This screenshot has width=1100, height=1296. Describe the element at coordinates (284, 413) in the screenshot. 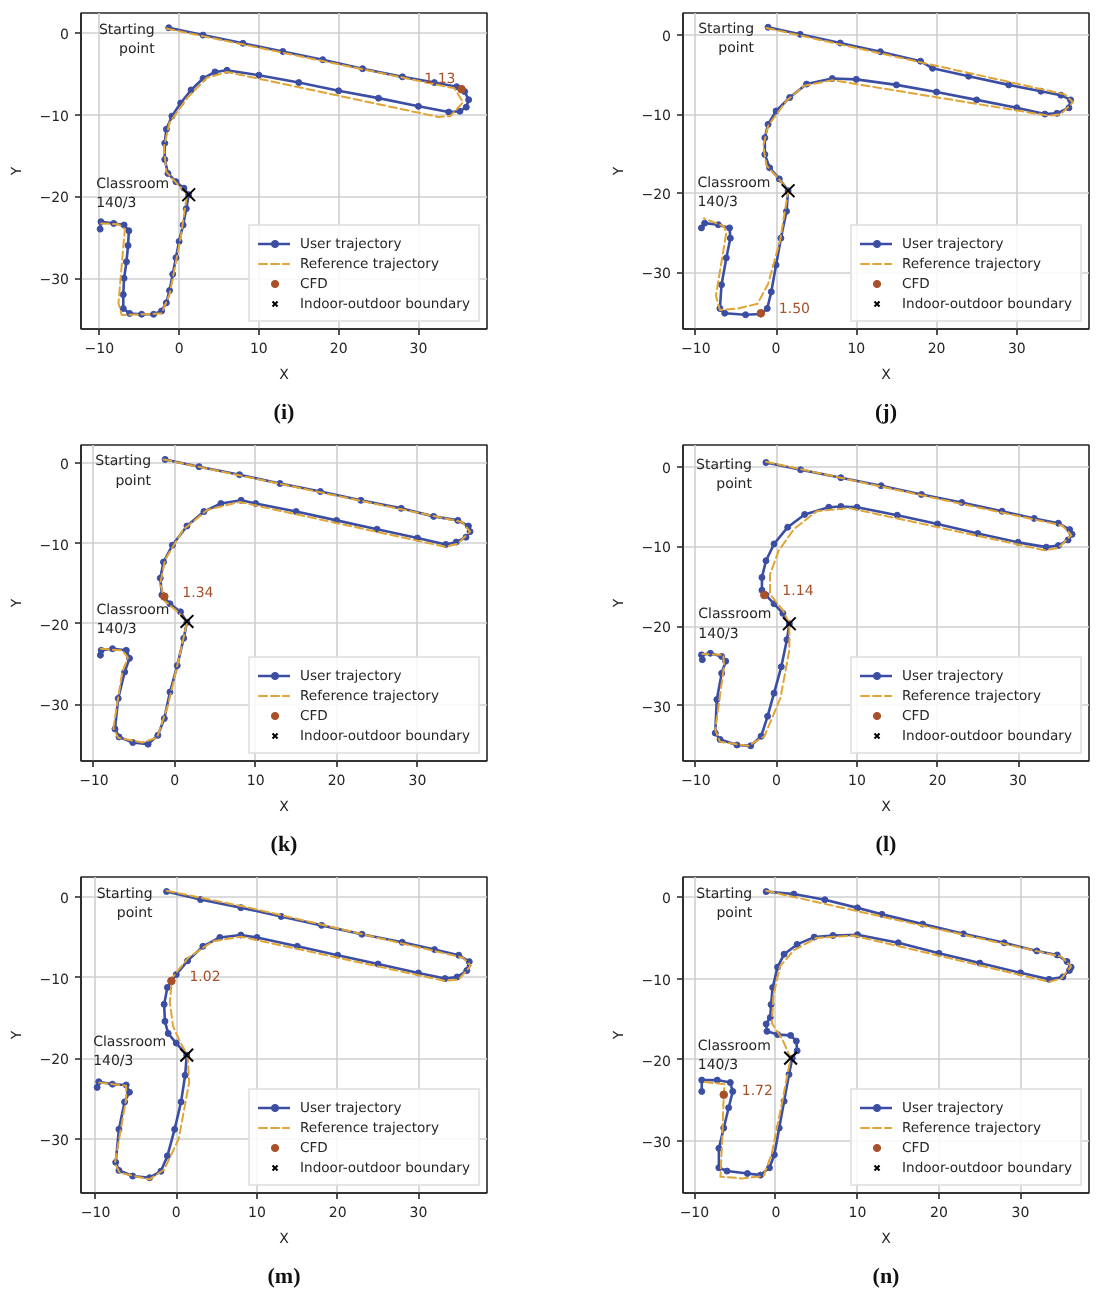

I see `text: (i)` at that location.